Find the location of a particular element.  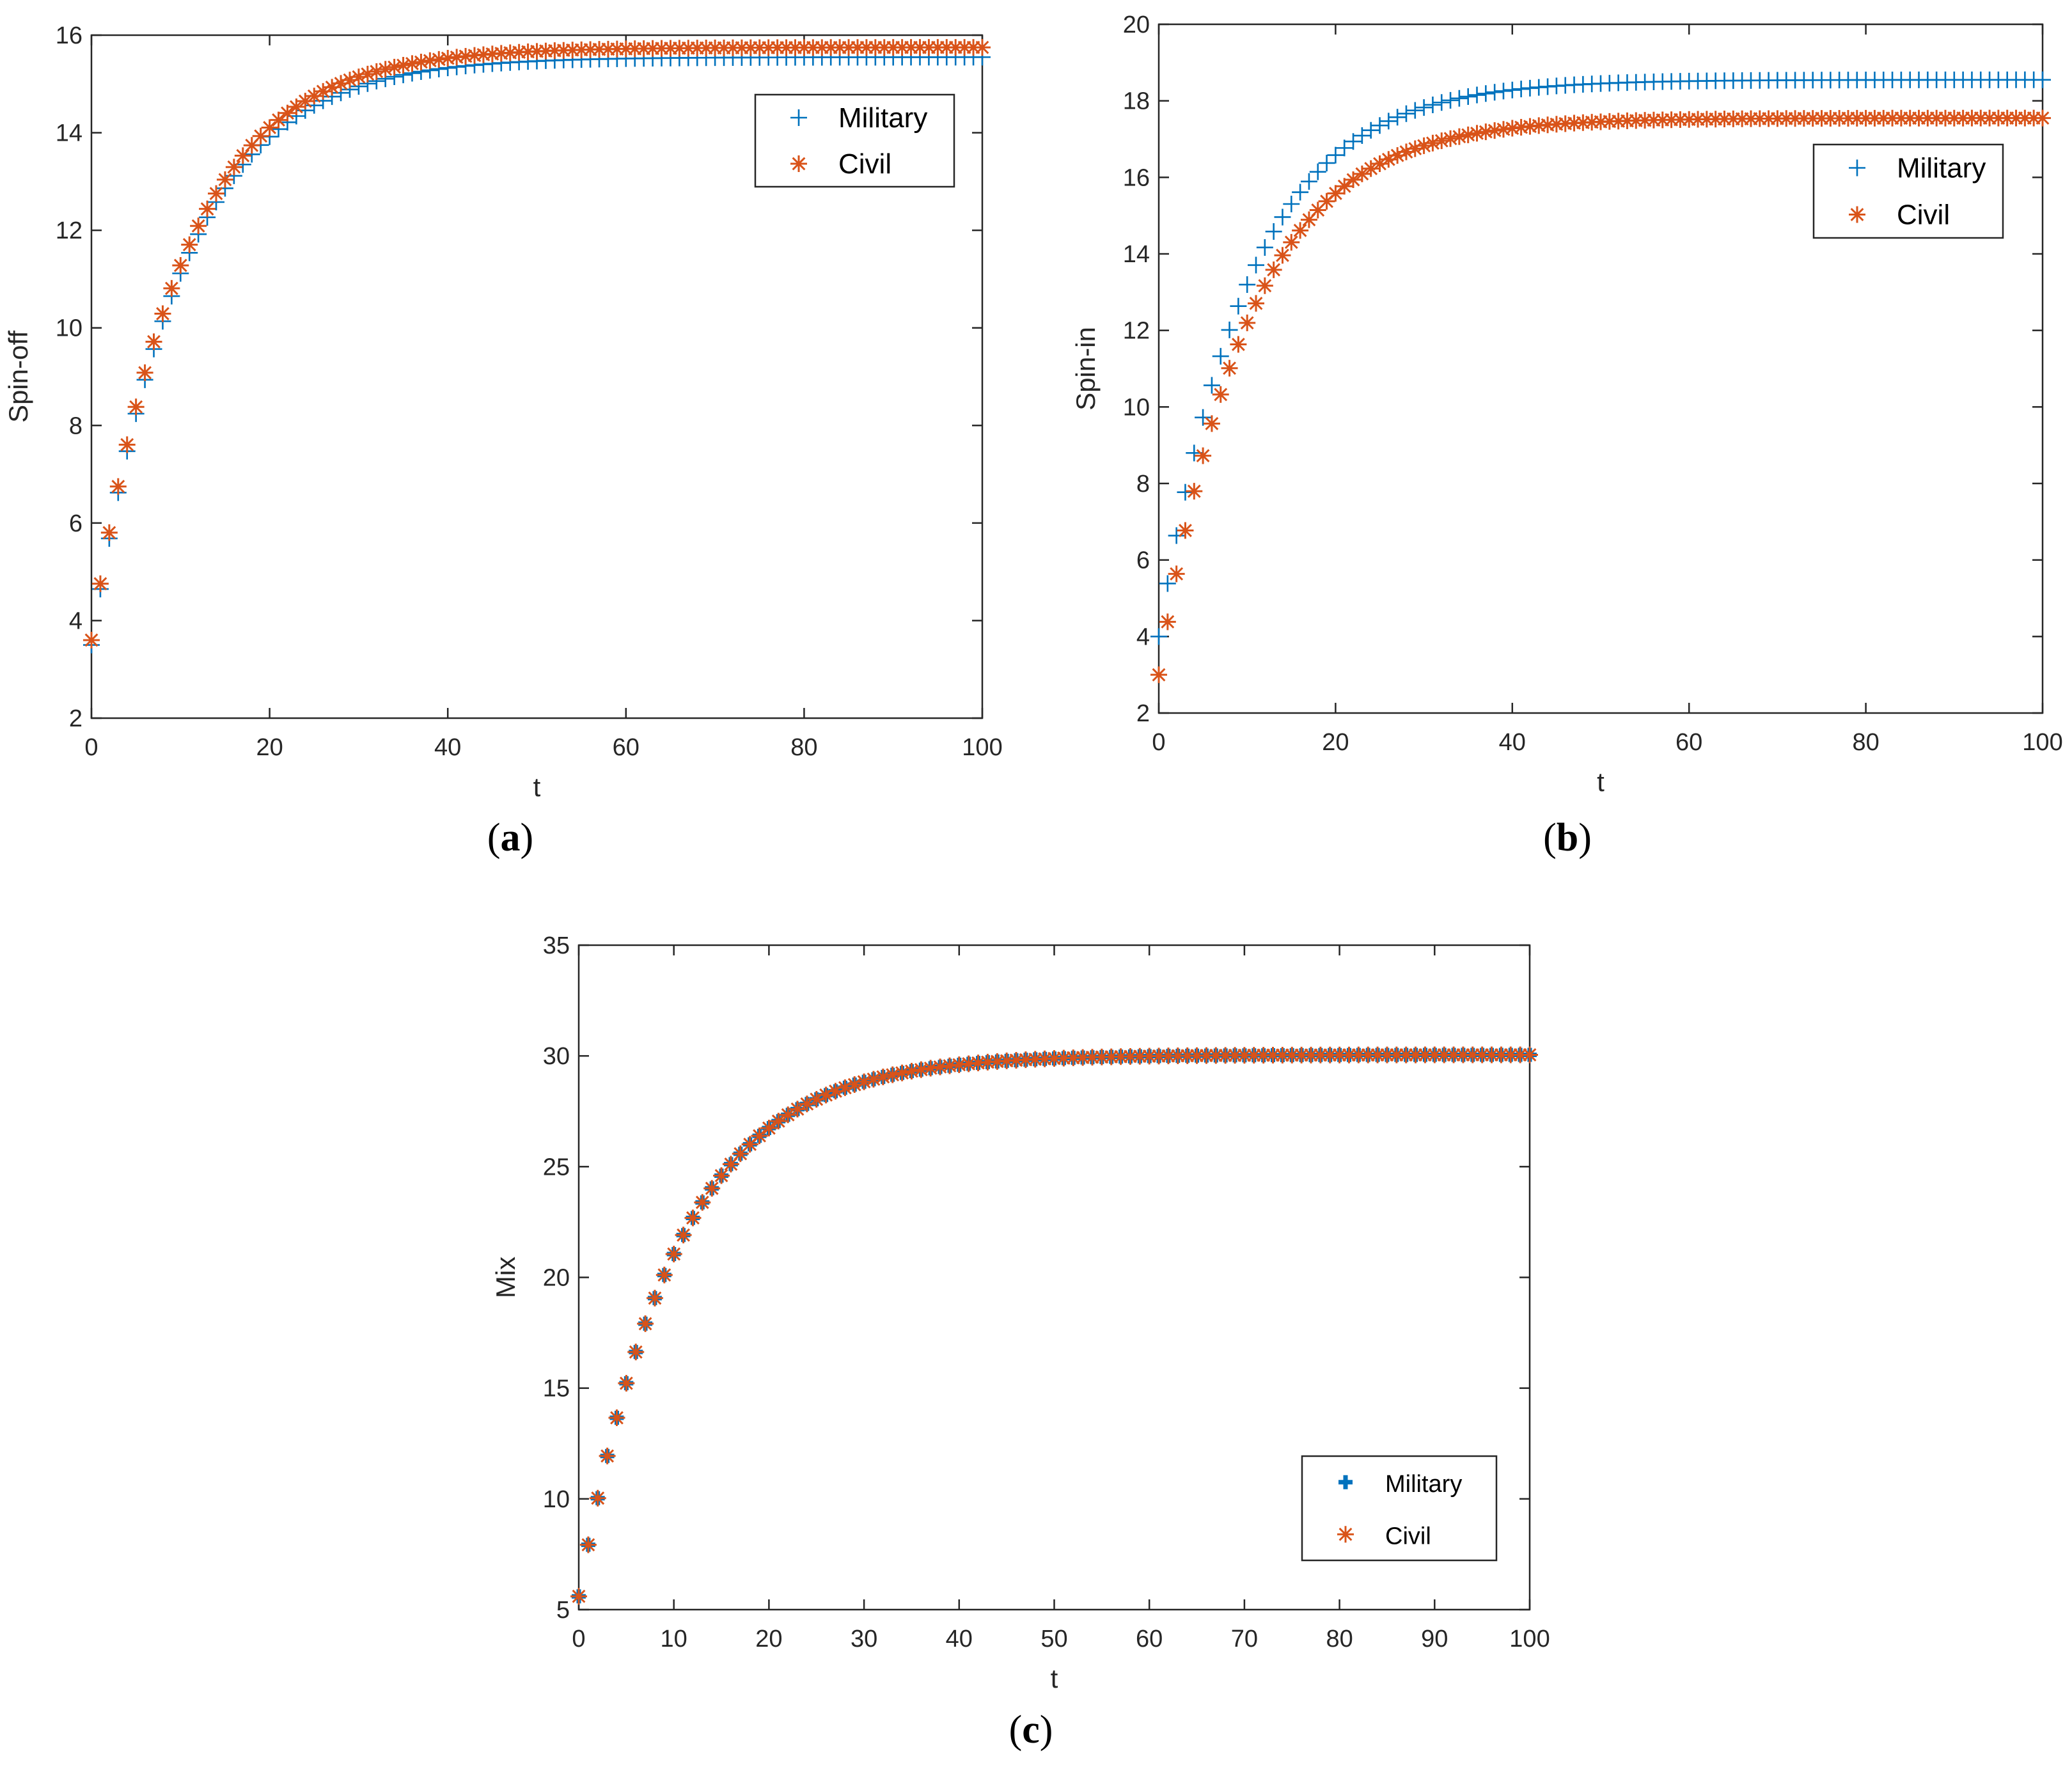

y-tick-label: 4 is located at coordinates (1143, 637).